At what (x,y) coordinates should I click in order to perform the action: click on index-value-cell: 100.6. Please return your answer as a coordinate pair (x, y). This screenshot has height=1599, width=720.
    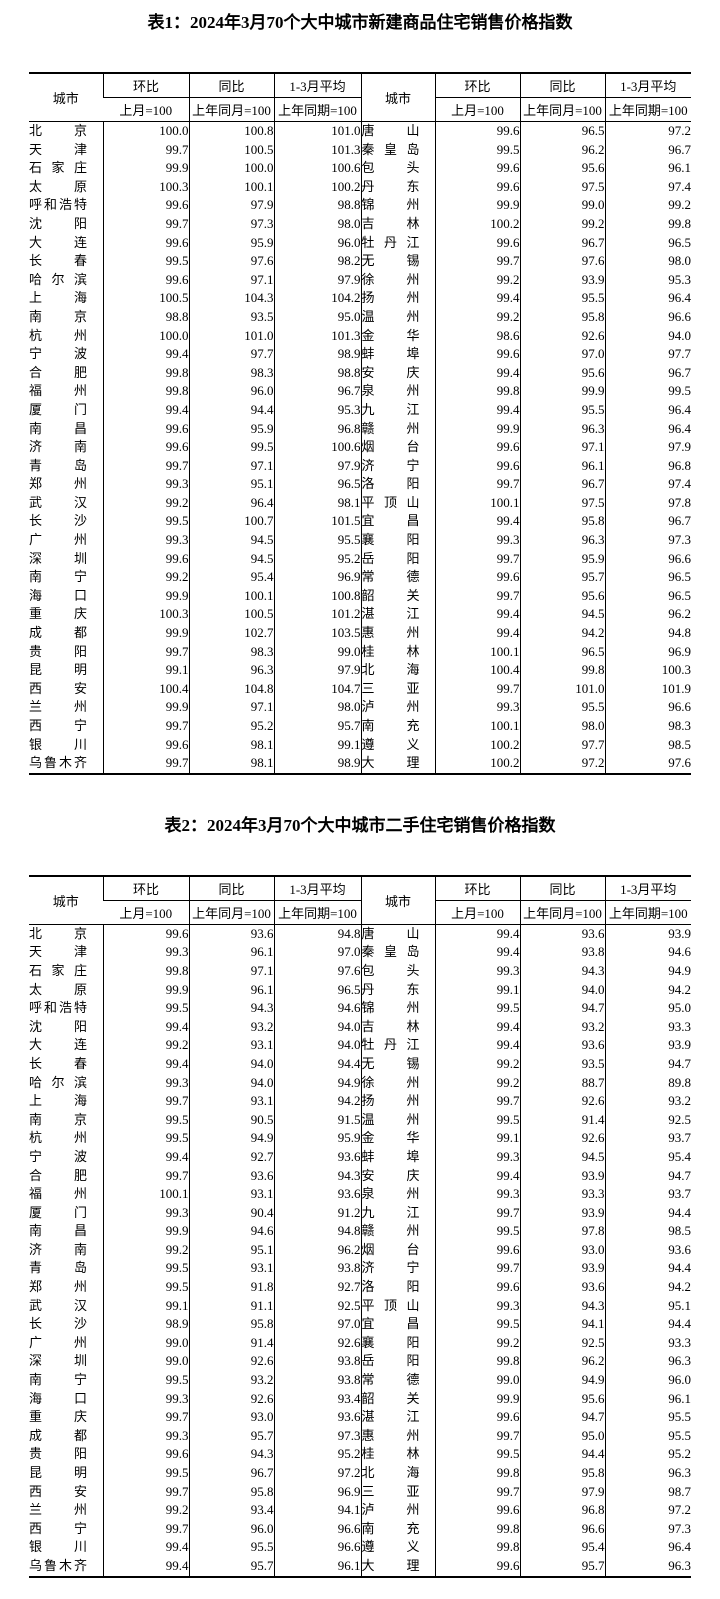
    Looking at the image, I should click on (317, 168).